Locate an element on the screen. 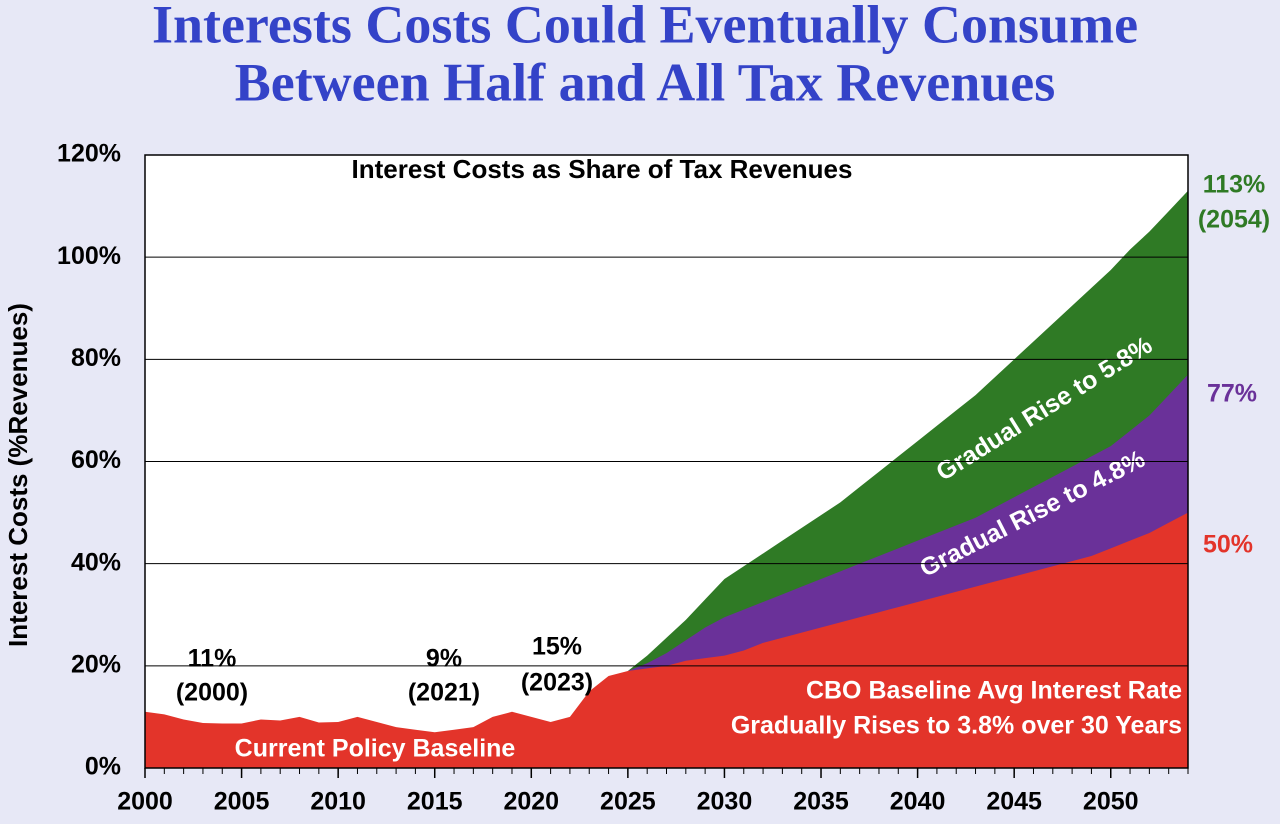 Image resolution: width=1280 pixels, height=824 pixels. x-tick-label: 2000 is located at coordinates (145, 802).